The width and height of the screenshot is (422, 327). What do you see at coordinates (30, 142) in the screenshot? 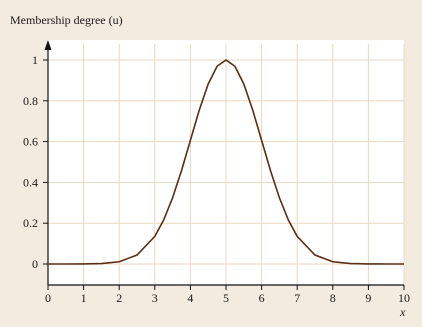
I see `y-tick-label-0.6: 0.6` at bounding box center [30, 142].